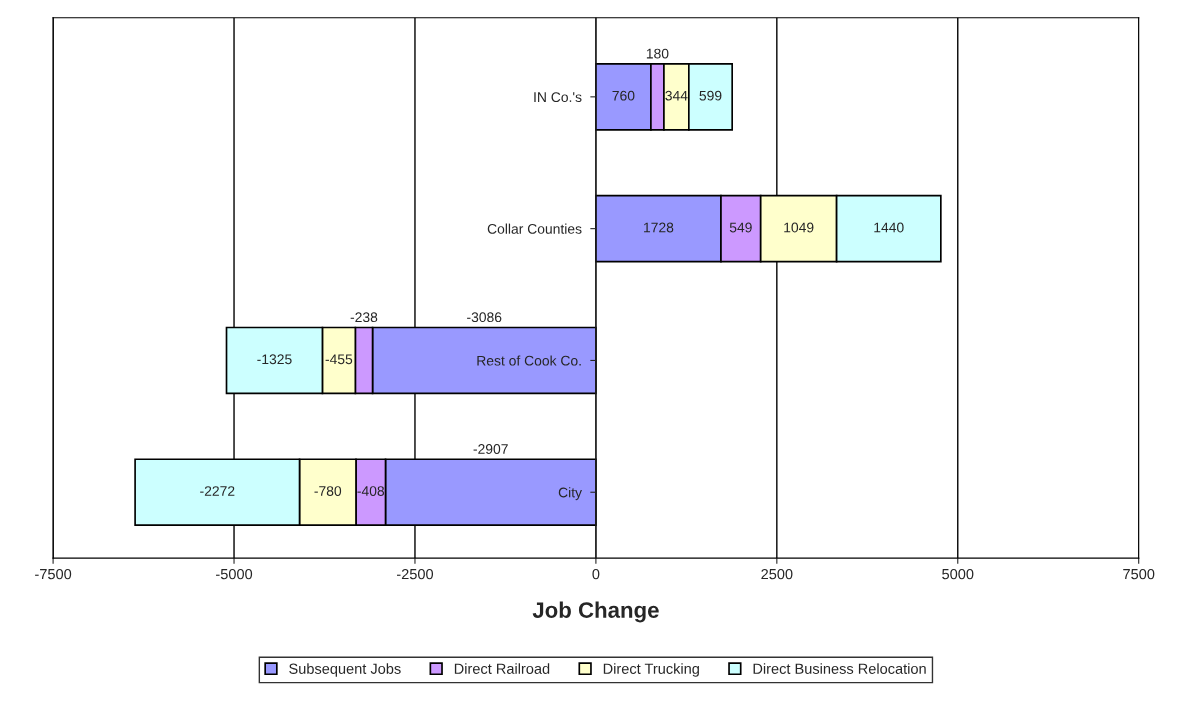 The height and width of the screenshot is (711, 1180). I want to click on y-tick-label: IN Co.'s, so click(558, 97).